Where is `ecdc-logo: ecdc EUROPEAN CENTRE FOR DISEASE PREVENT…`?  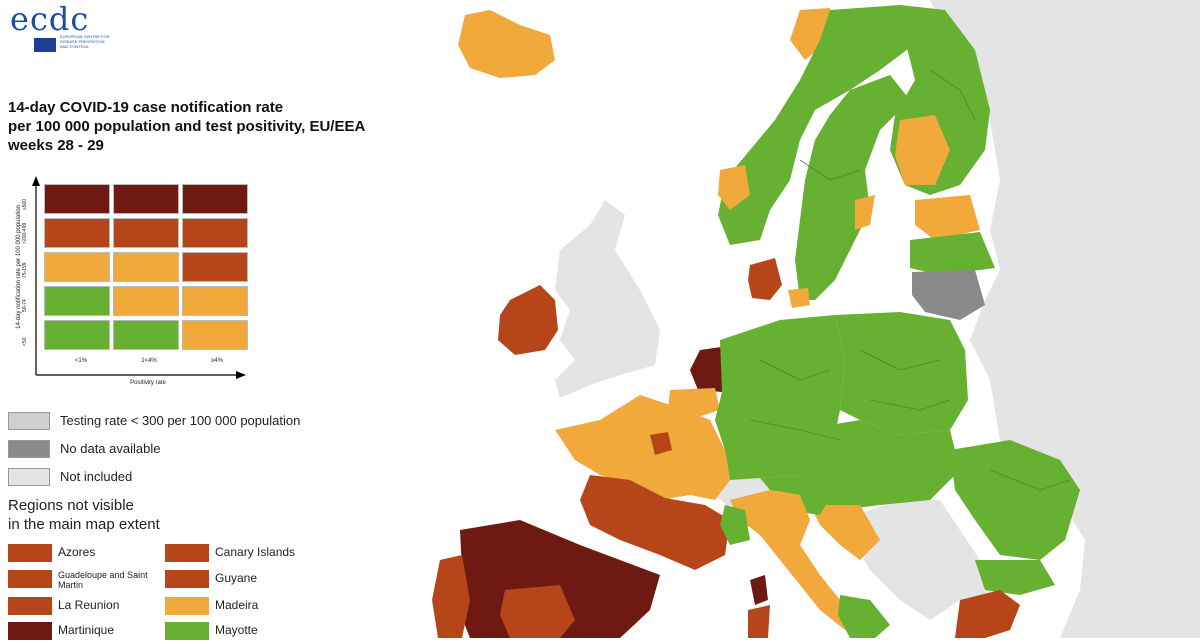 ecdc-logo: ecdc EUROPEAN CENTRE FOR DISEASE PREVENT… is located at coordinates (75, 27).